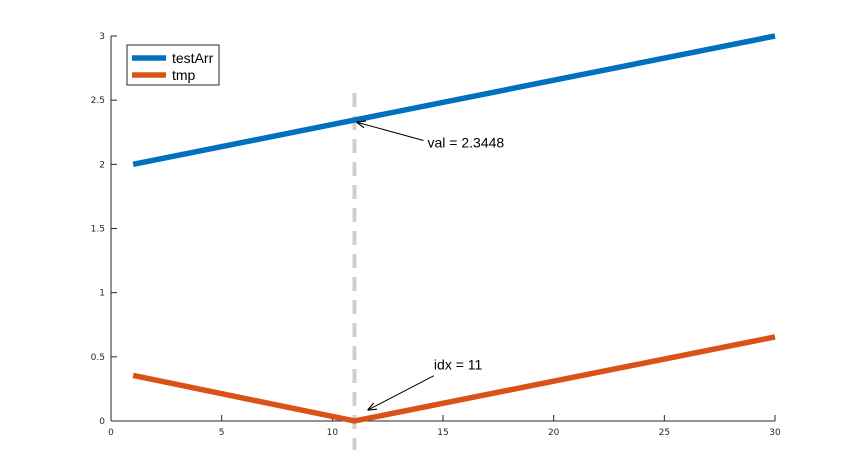 This screenshot has width=854, height=474. Describe the element at coordinates (333, 433) in the screenshot. I see `x-tick-label: 10` at that location.